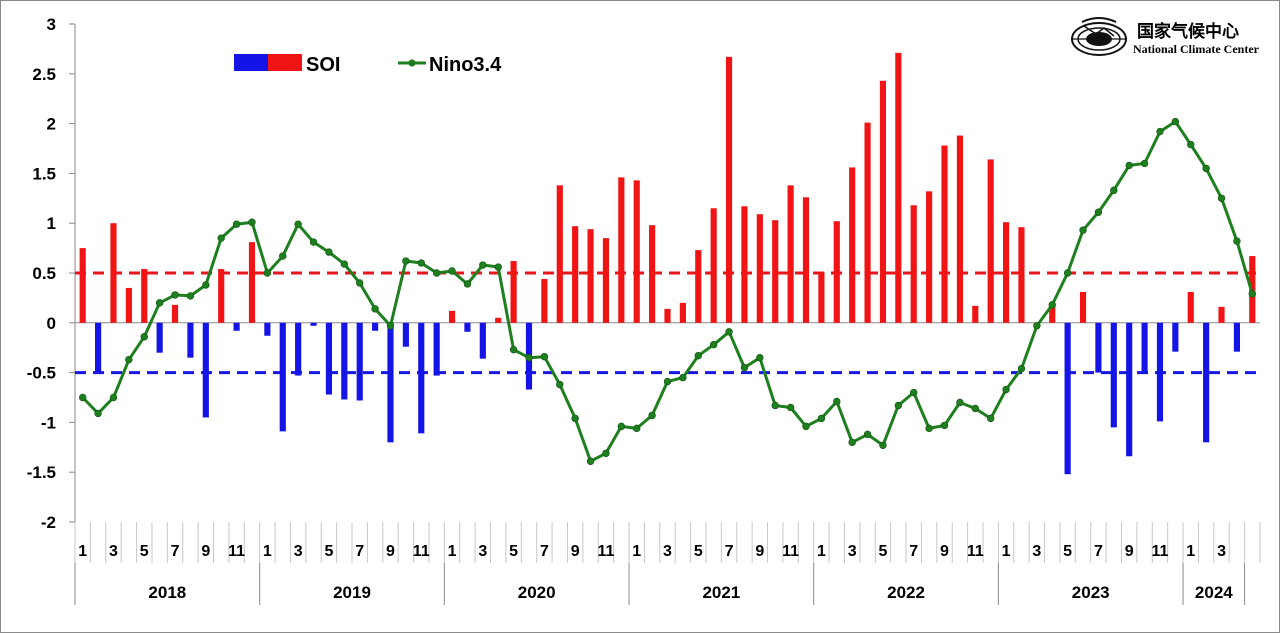 The width and height of the screenshot is (1280, 633). What do you see at coordinates (412, 63) in the screenshot?
I see `legend-nino34-marker` at bounding box center [412, 63].